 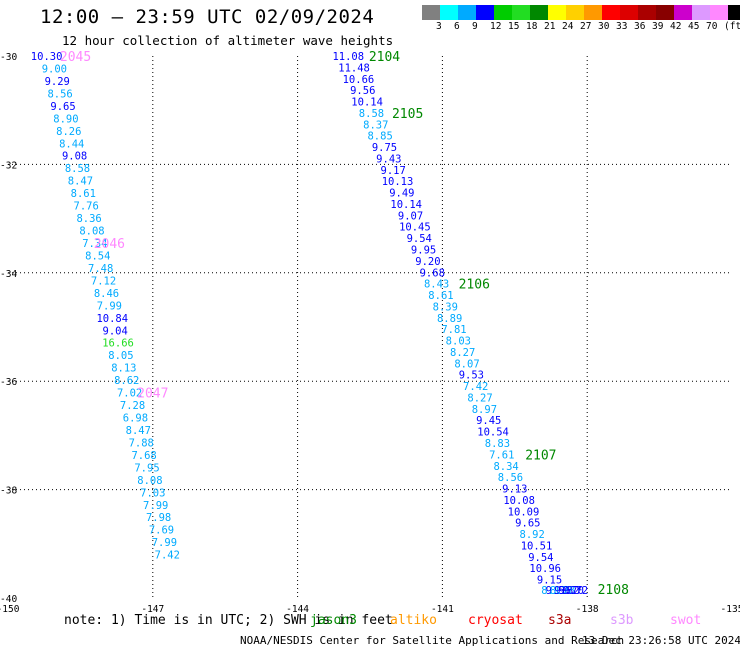 I want to click on swh-data-label: 10.30, so click(x=47, y=57).